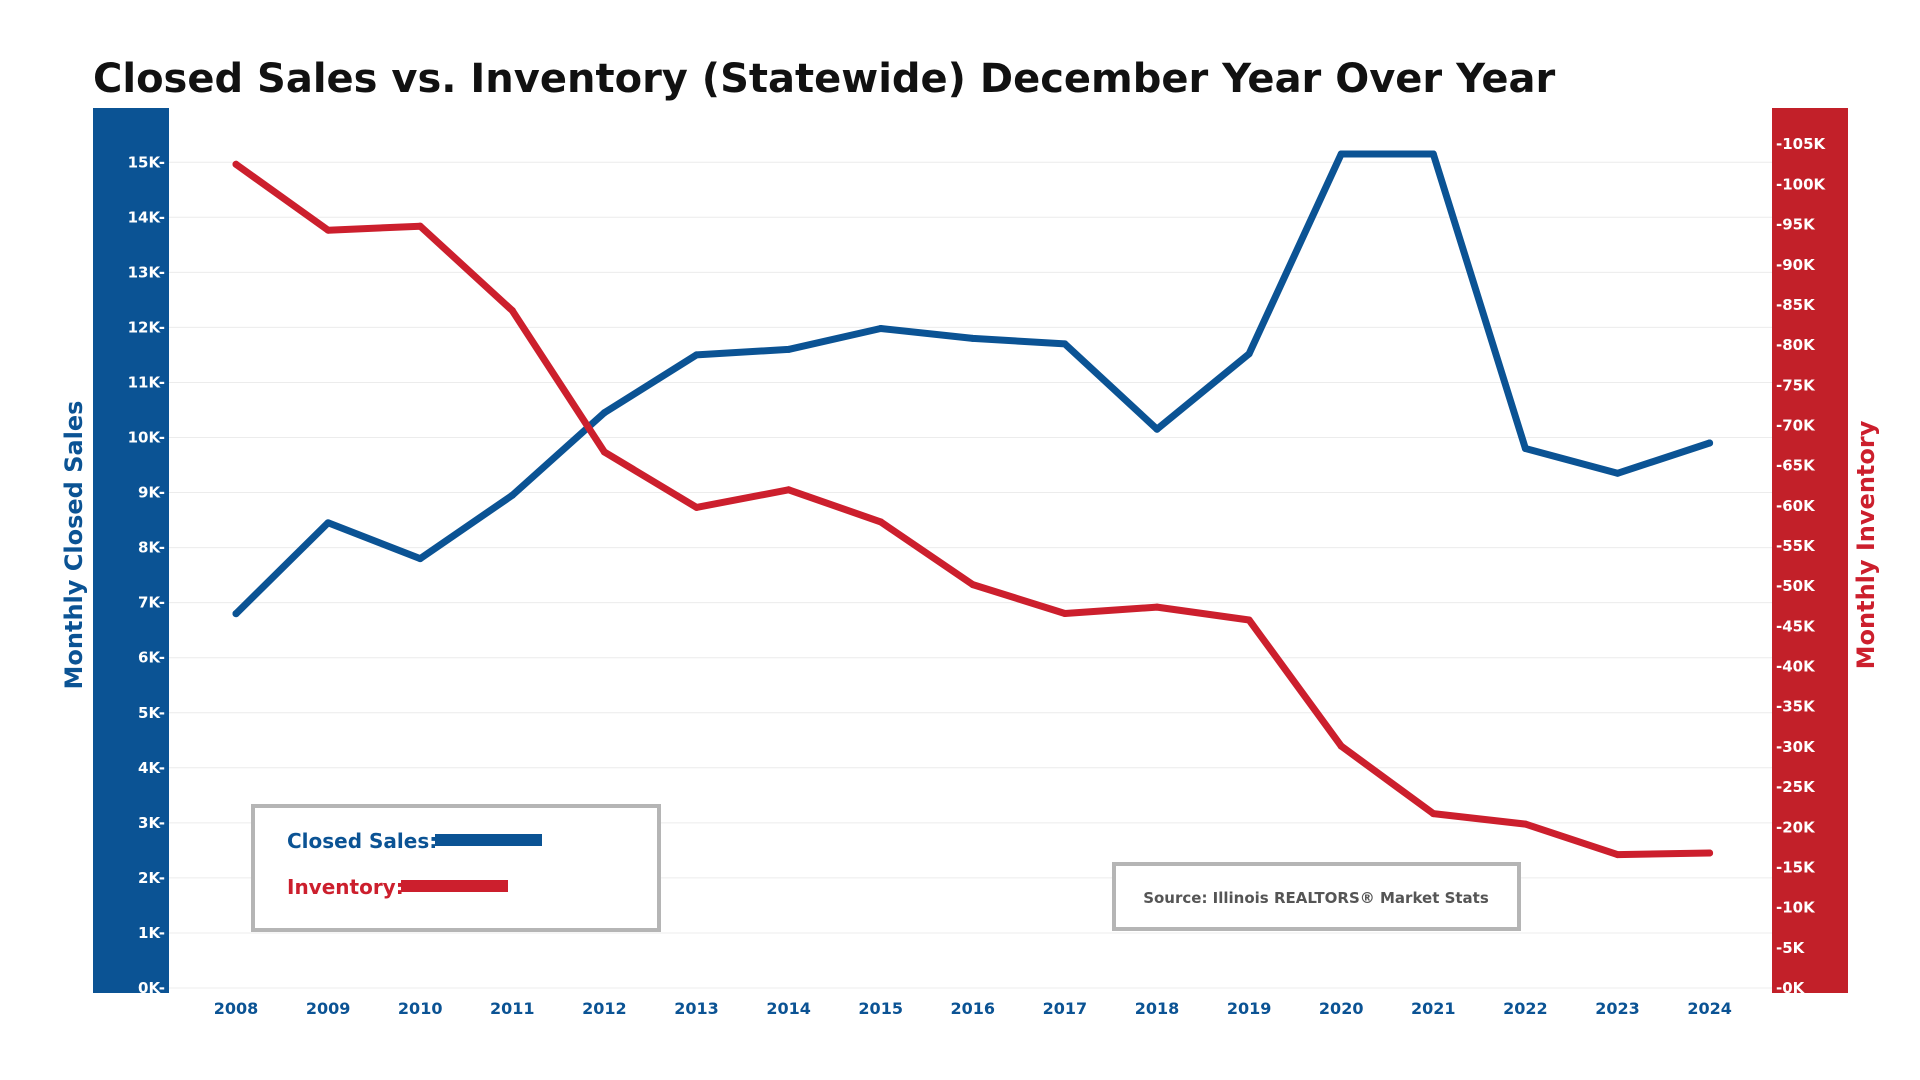  Describe the element at coordinates (328, 1008) in the screenshot. I see `x-tick-label: 2009` at that location.